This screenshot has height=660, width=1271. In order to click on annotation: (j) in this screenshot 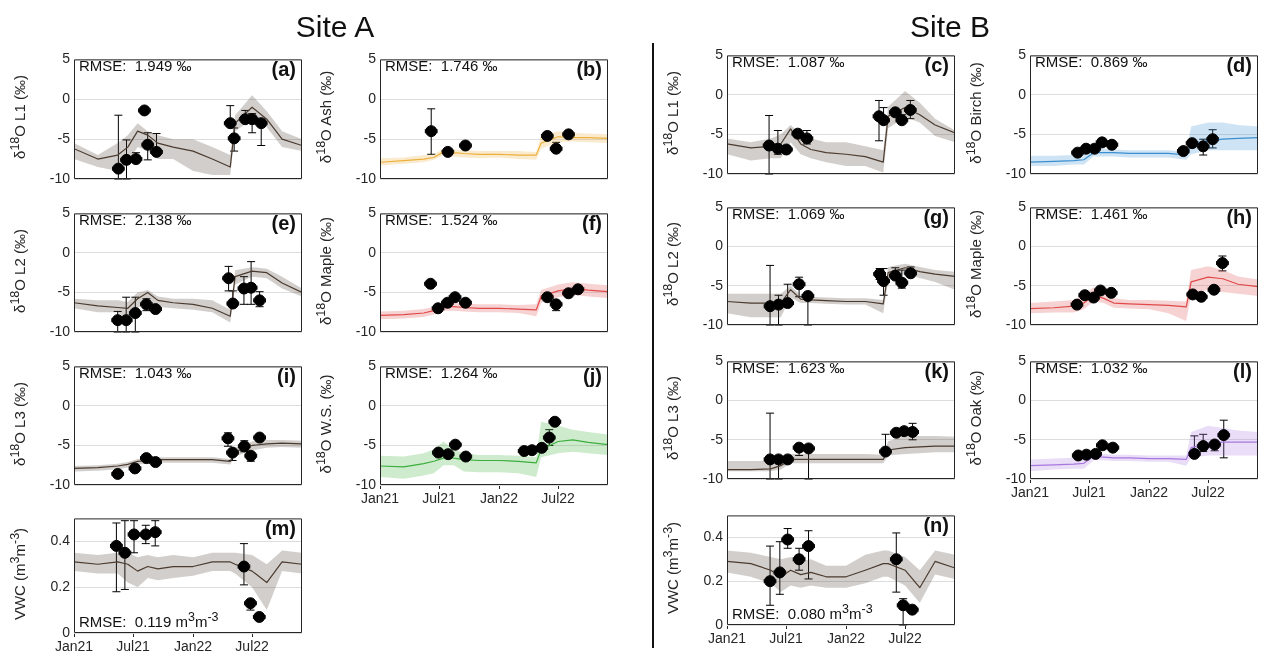, I will do `click(592, 376)`.